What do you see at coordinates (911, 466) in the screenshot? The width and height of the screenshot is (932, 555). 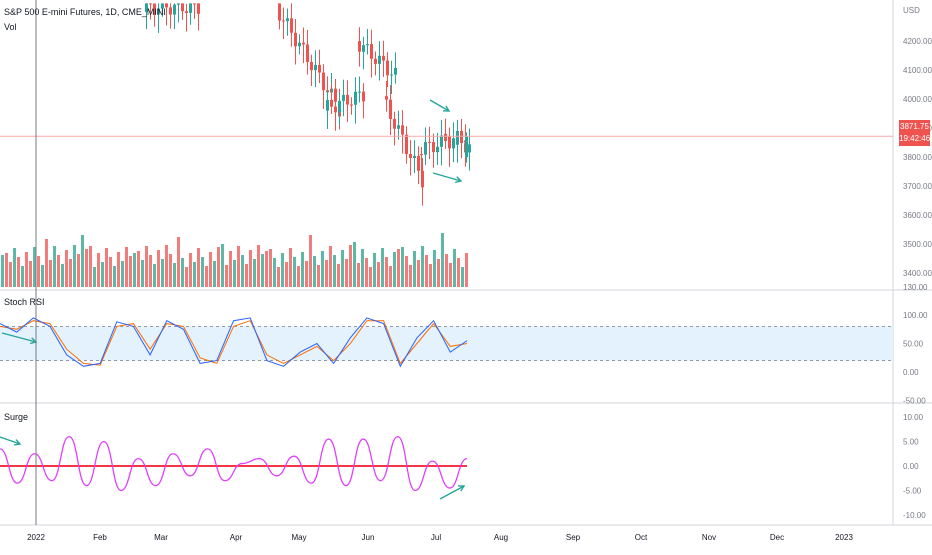 I see `surge-tick-label: 0.00` at bounding box center [911, 466].